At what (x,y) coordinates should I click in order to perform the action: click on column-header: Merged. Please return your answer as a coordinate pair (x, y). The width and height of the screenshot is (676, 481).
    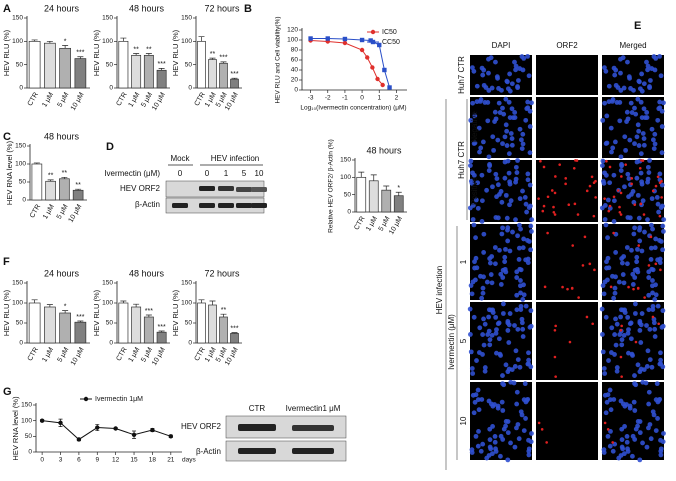
    Looking at the image, I should click on (632, 45).